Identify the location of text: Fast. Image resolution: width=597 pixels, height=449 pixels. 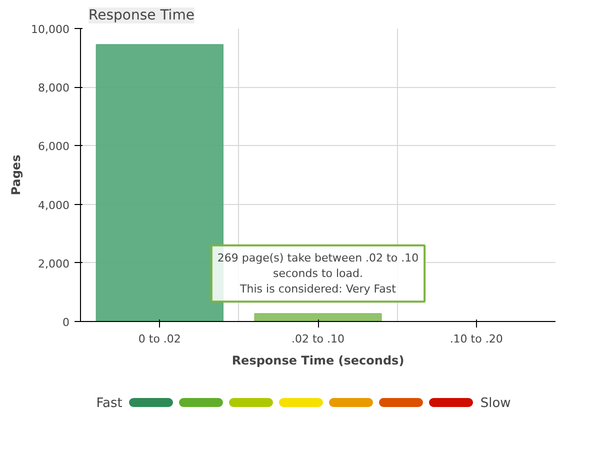
(109, 403).